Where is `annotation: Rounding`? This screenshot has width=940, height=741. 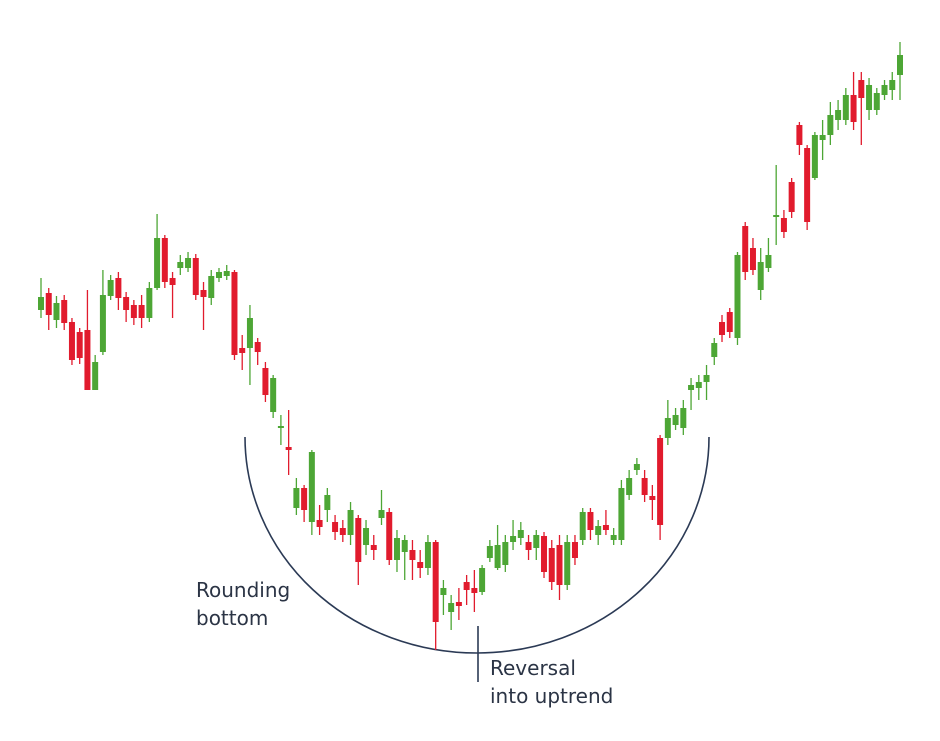 annotation: Rounding is located at coordinates (243, 590).